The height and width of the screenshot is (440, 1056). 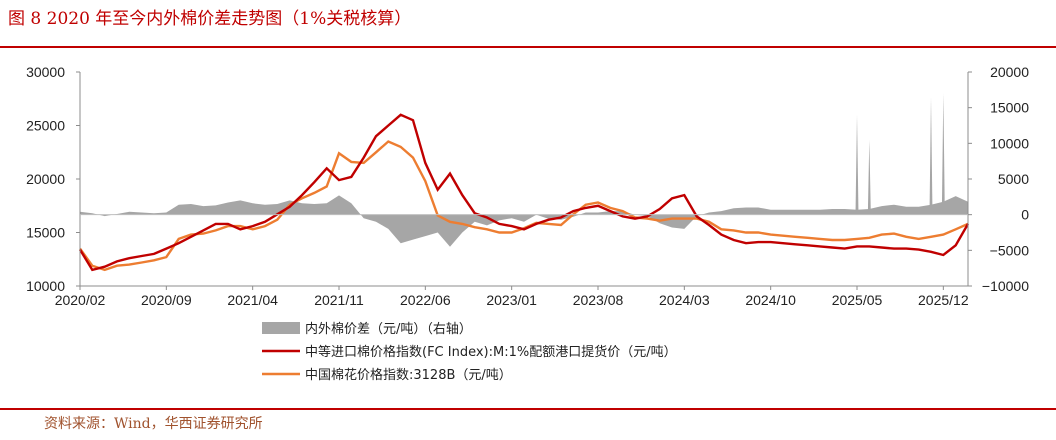 What do you see at coordinates (45, 72) in the screenshot?
I see `left-tick-label: 30000` at bounding box center [45, 72].